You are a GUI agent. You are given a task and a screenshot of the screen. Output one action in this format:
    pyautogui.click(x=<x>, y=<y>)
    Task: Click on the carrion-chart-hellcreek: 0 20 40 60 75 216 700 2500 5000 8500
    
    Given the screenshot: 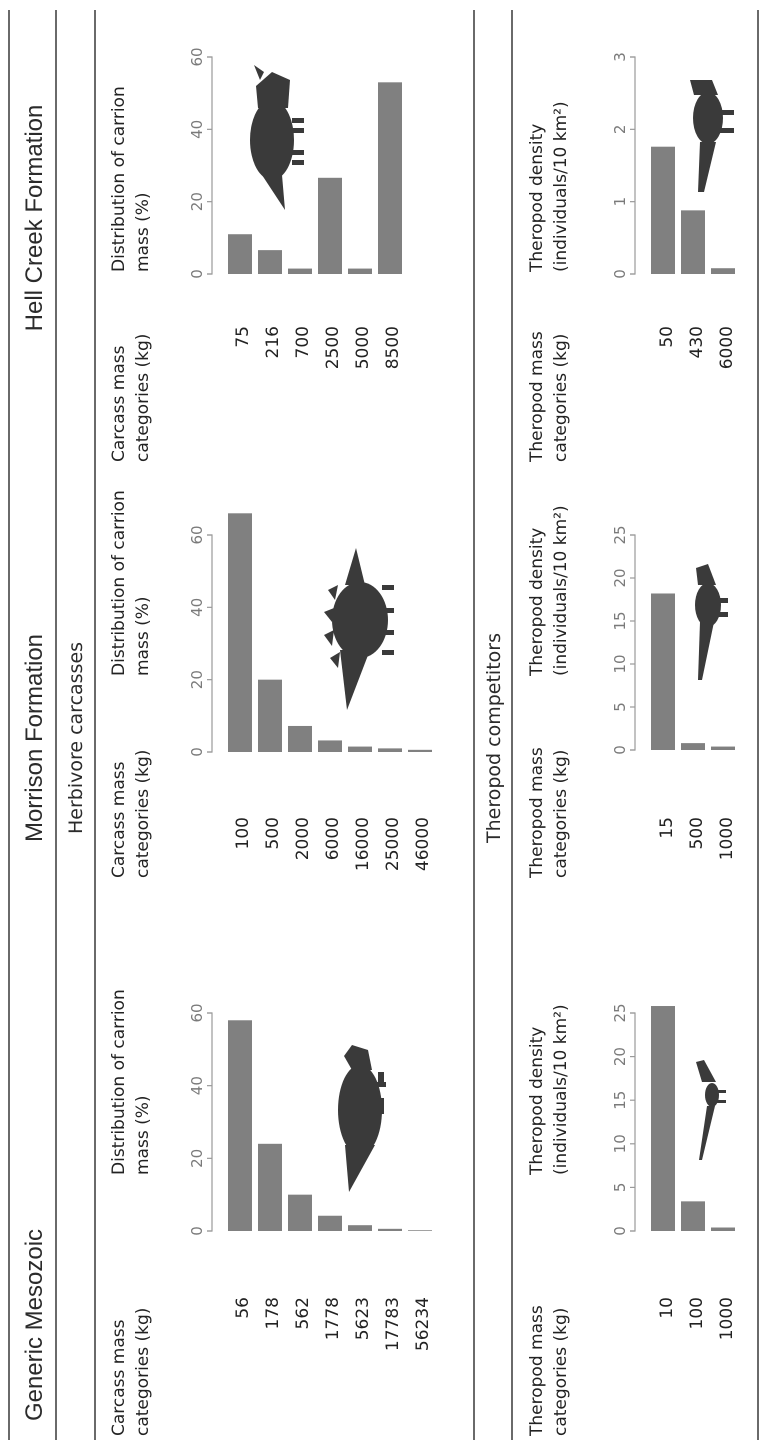 What is the action you would take?
    pyautogui.click(x=295, y=208)
    